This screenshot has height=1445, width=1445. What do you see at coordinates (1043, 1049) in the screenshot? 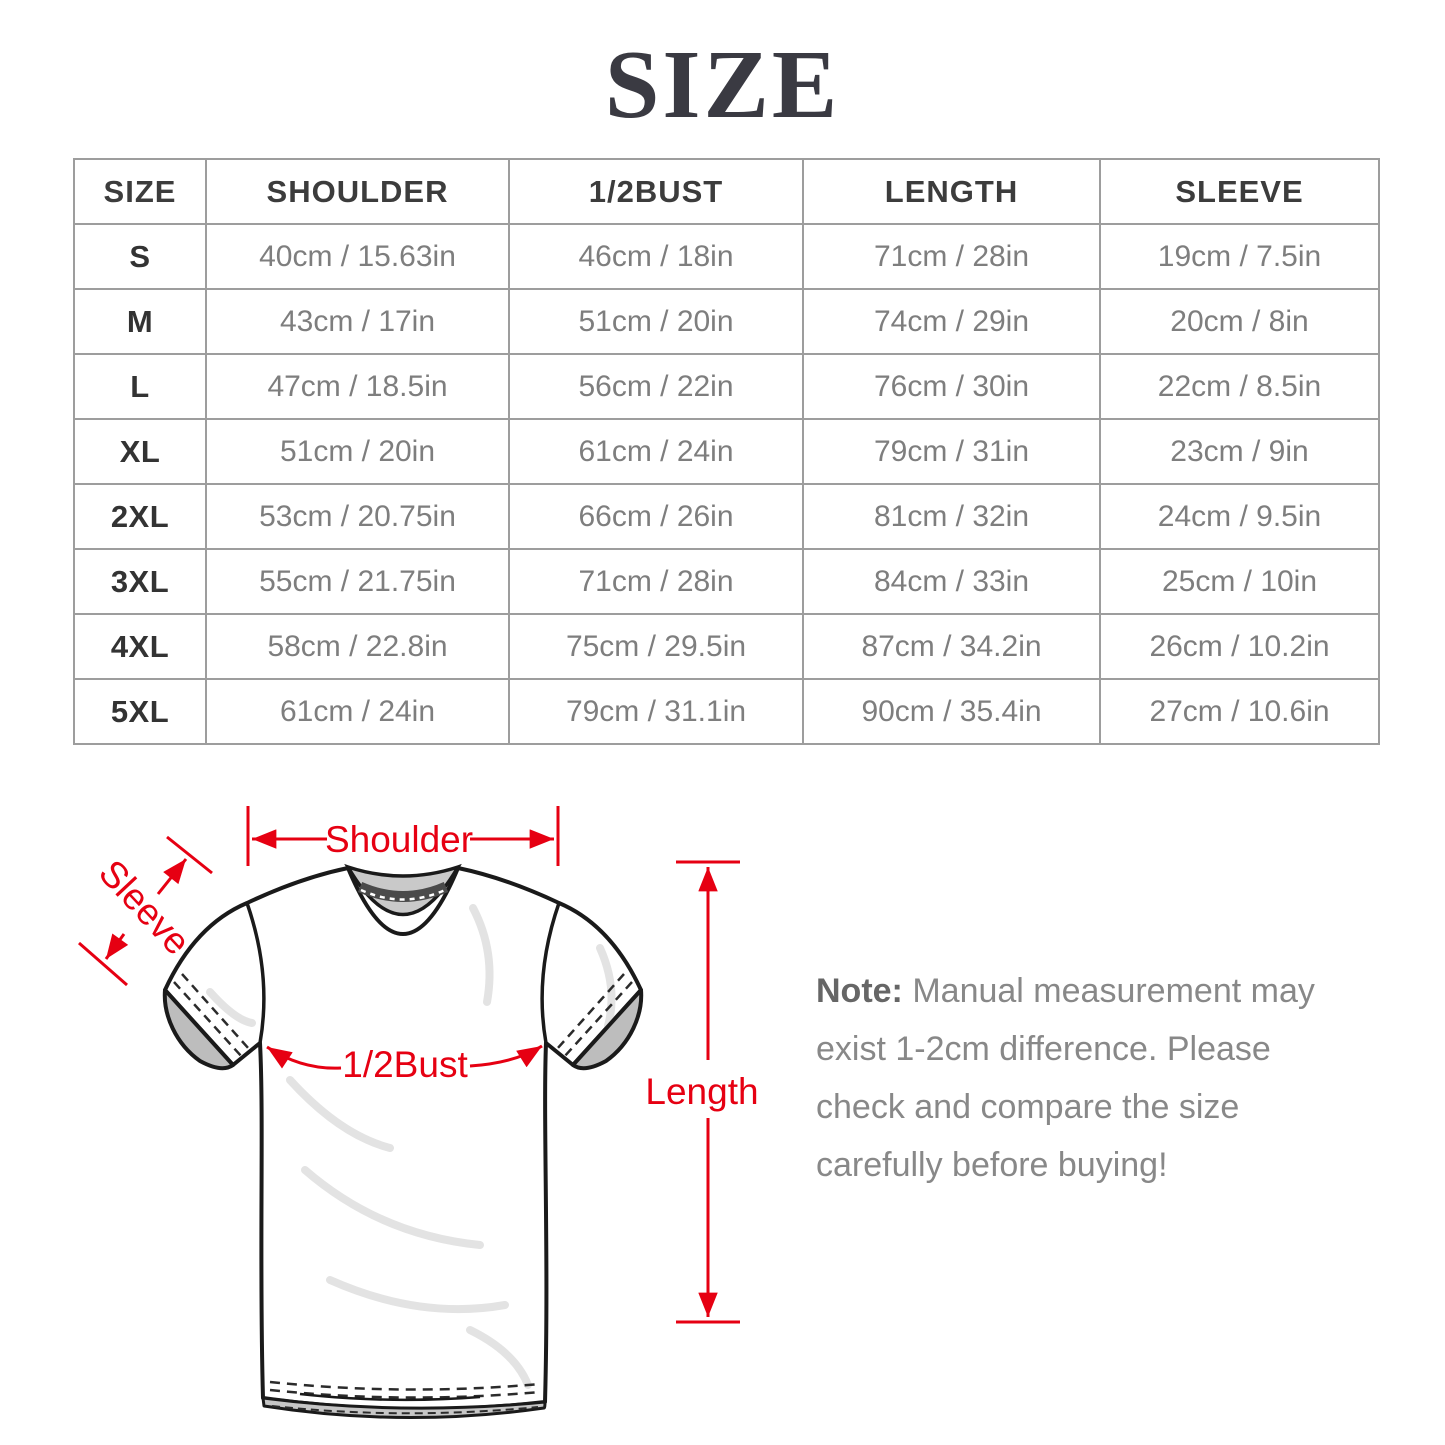
I see `note-line: exist 1-2cm difference. Please` at bounding box center [1043, 1049].